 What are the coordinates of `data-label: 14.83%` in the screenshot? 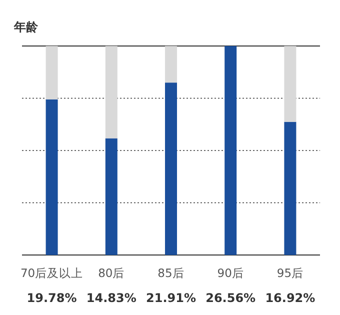 It's located at (111, 298).